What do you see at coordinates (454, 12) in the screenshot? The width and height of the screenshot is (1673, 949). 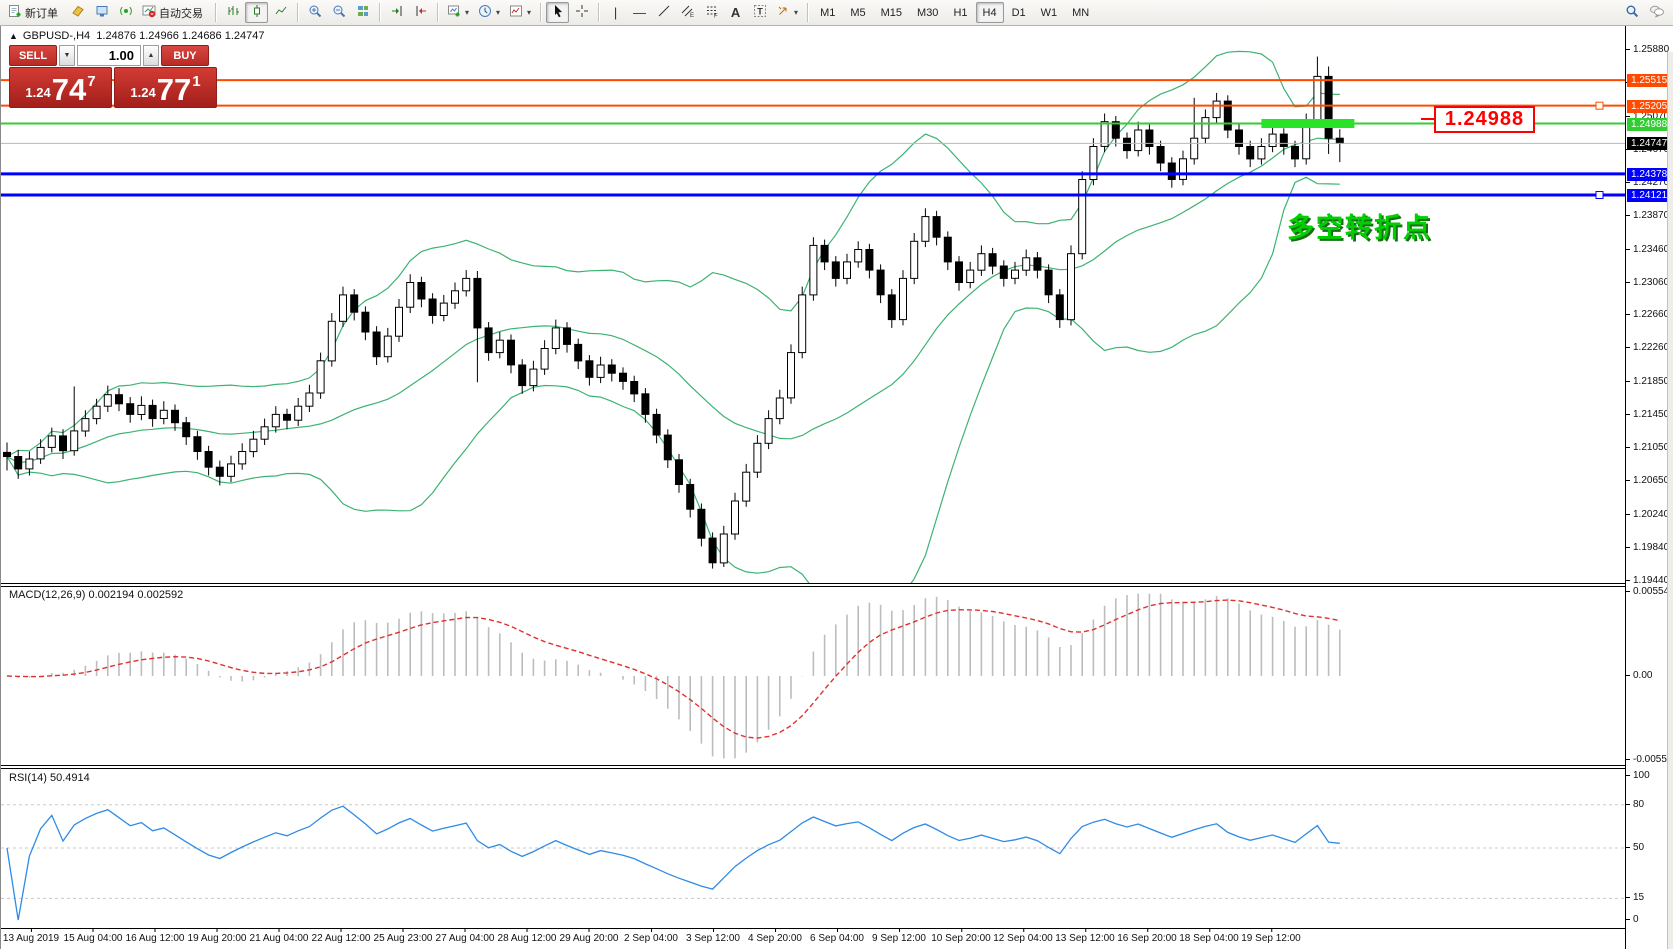 I see `new-chart-icon` at bounding box center [454, 12].